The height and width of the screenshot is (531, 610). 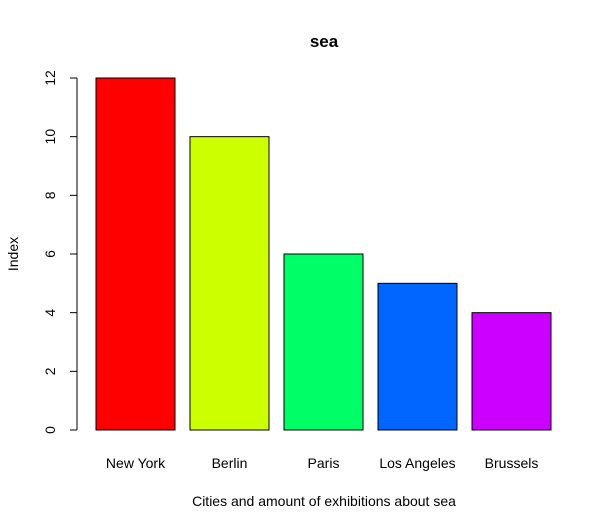 I want to click on x-category-label-berlin: Berlin, so click(x=230, y=463).